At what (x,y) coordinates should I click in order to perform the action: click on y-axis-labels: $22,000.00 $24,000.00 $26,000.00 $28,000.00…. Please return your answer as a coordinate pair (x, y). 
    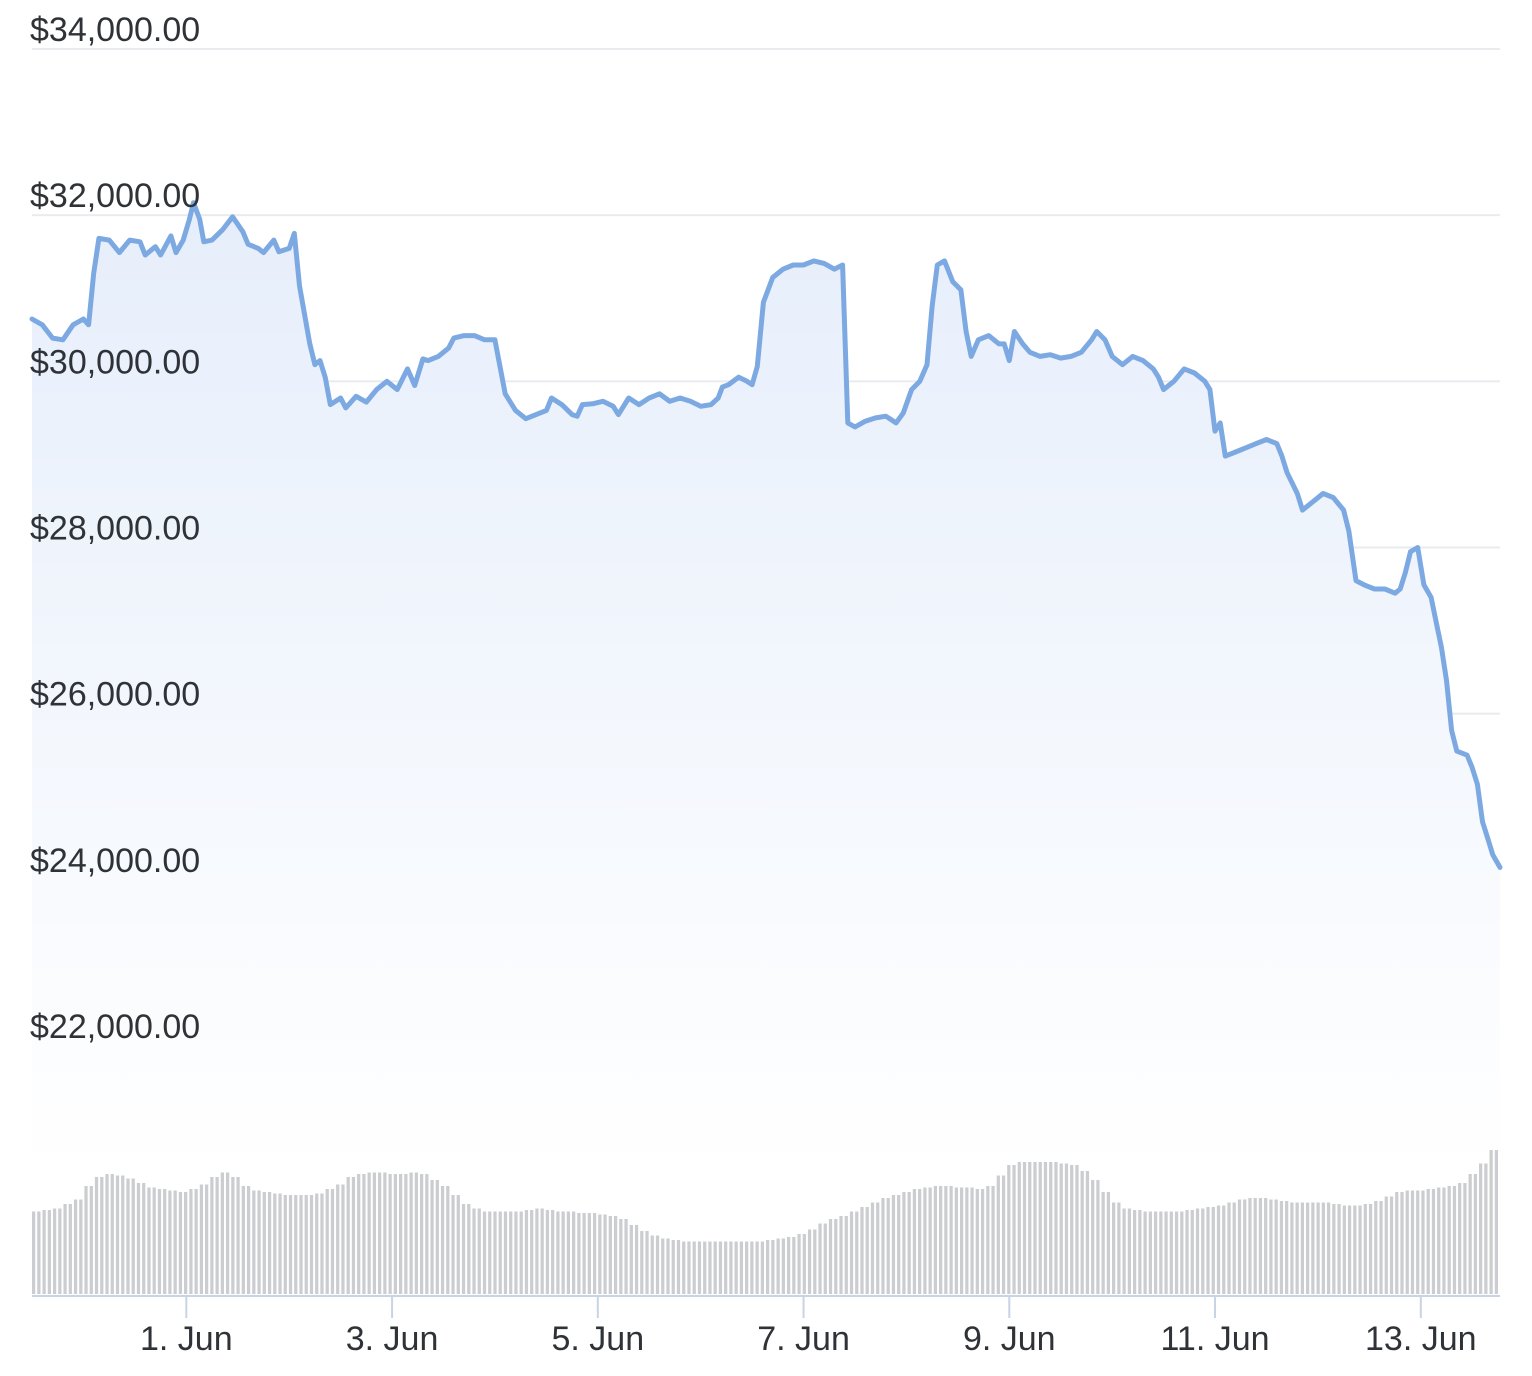
    Looking at the image, I should click on (115, 528).